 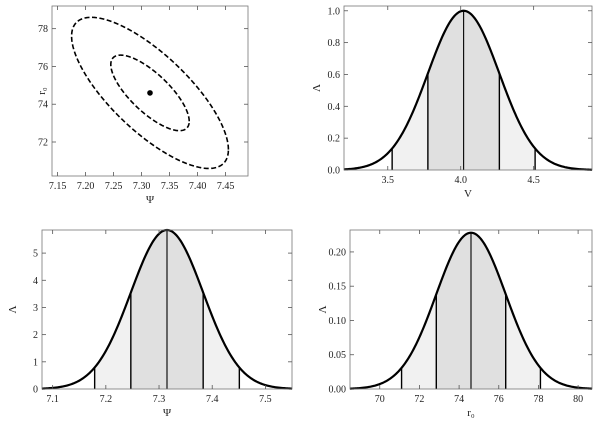 I want to click on x-tick-label: 7.15, so click(x=58, y=186).